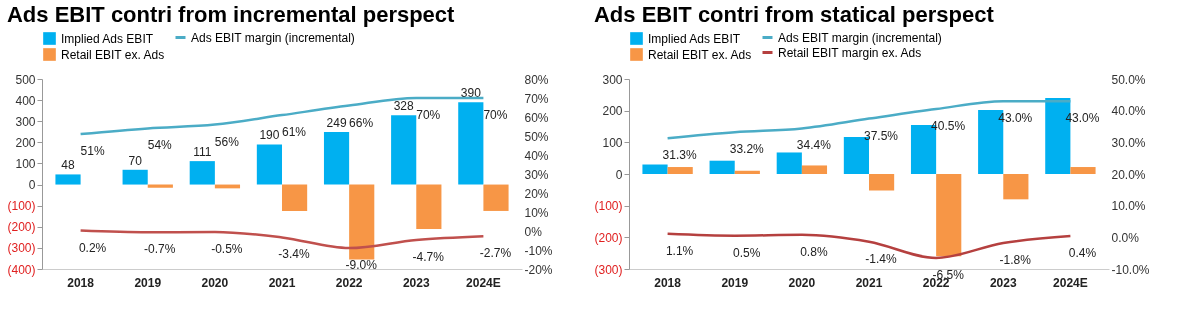  I want to click on y2-tick-label: -10%, so click(538, 250).